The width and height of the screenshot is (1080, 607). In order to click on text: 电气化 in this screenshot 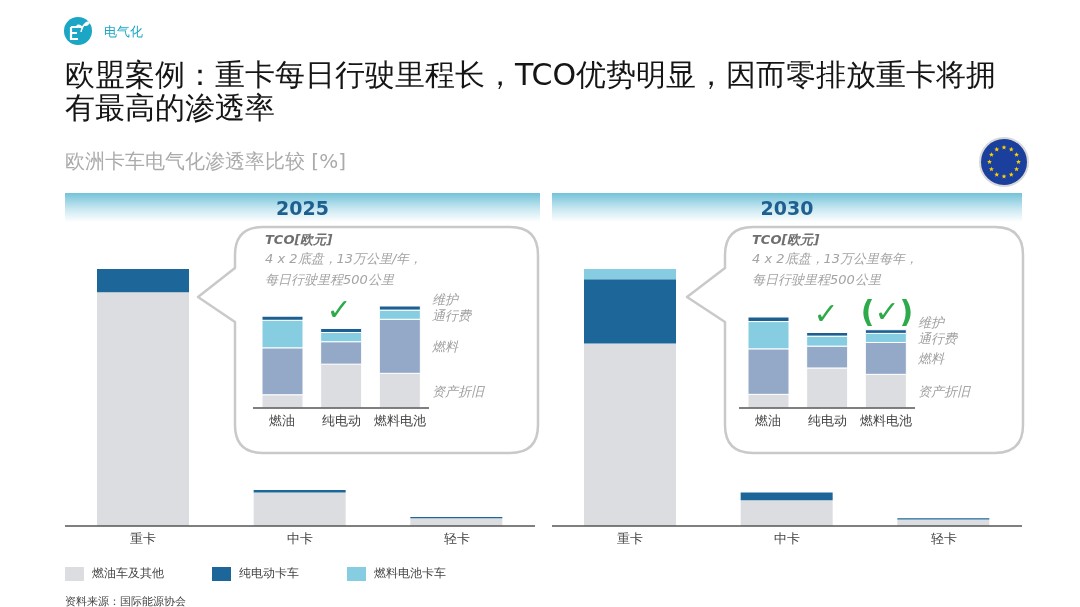, I will do `click(123, 31)`.